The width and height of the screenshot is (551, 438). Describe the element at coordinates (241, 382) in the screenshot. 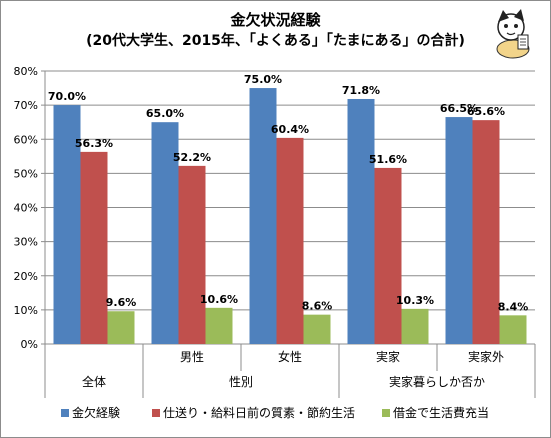

I see `x-group-label: 性別` at that location.